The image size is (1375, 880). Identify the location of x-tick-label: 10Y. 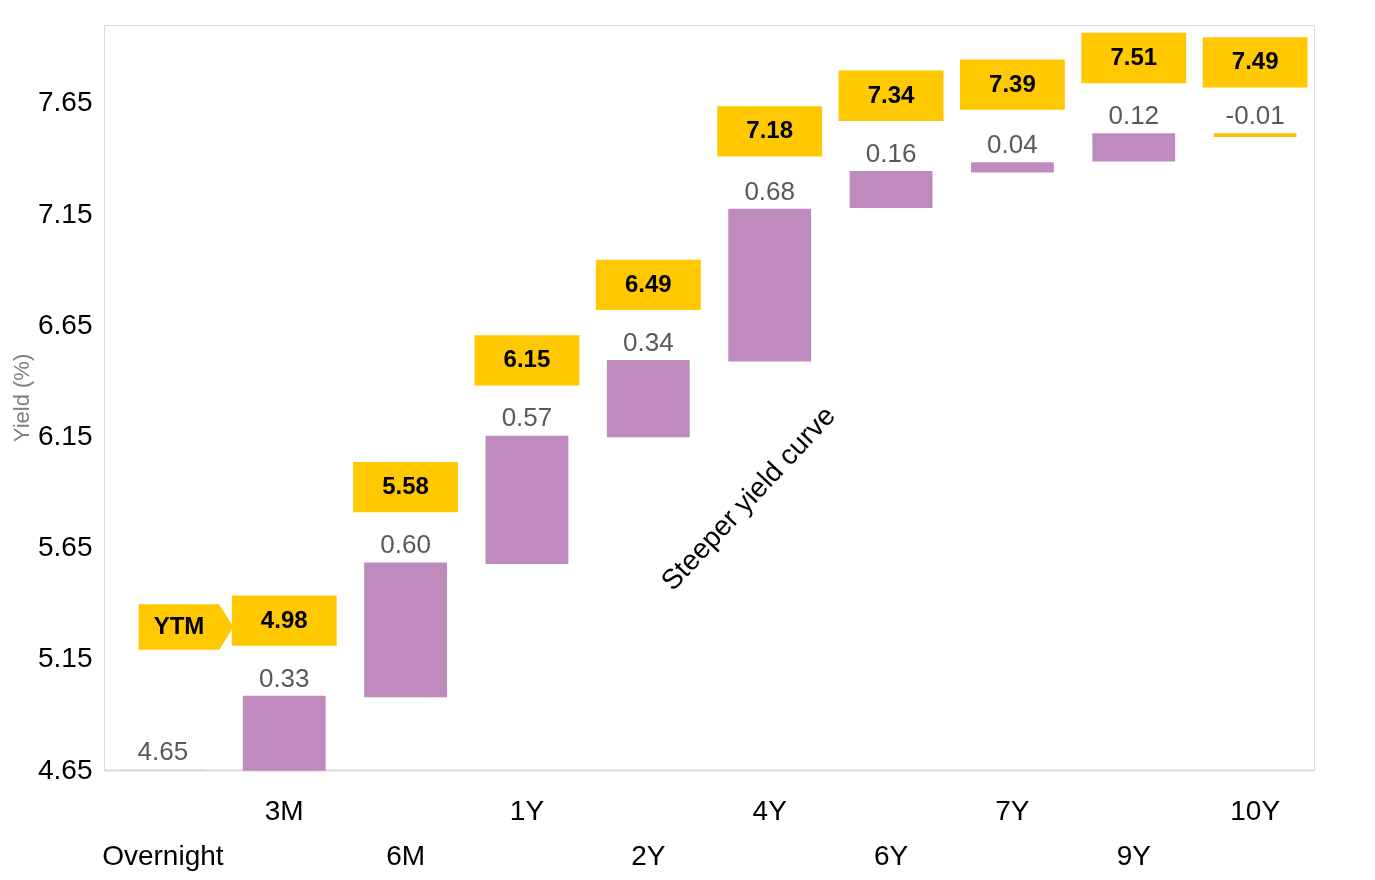
(1255, 810).